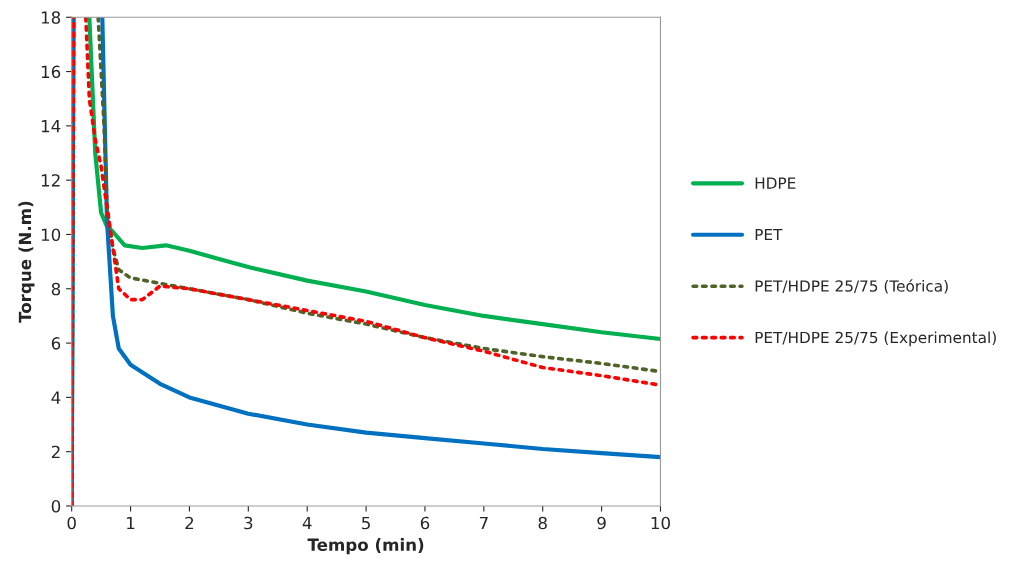  I want to click on y-tick-label: 10, so click(51, 235).